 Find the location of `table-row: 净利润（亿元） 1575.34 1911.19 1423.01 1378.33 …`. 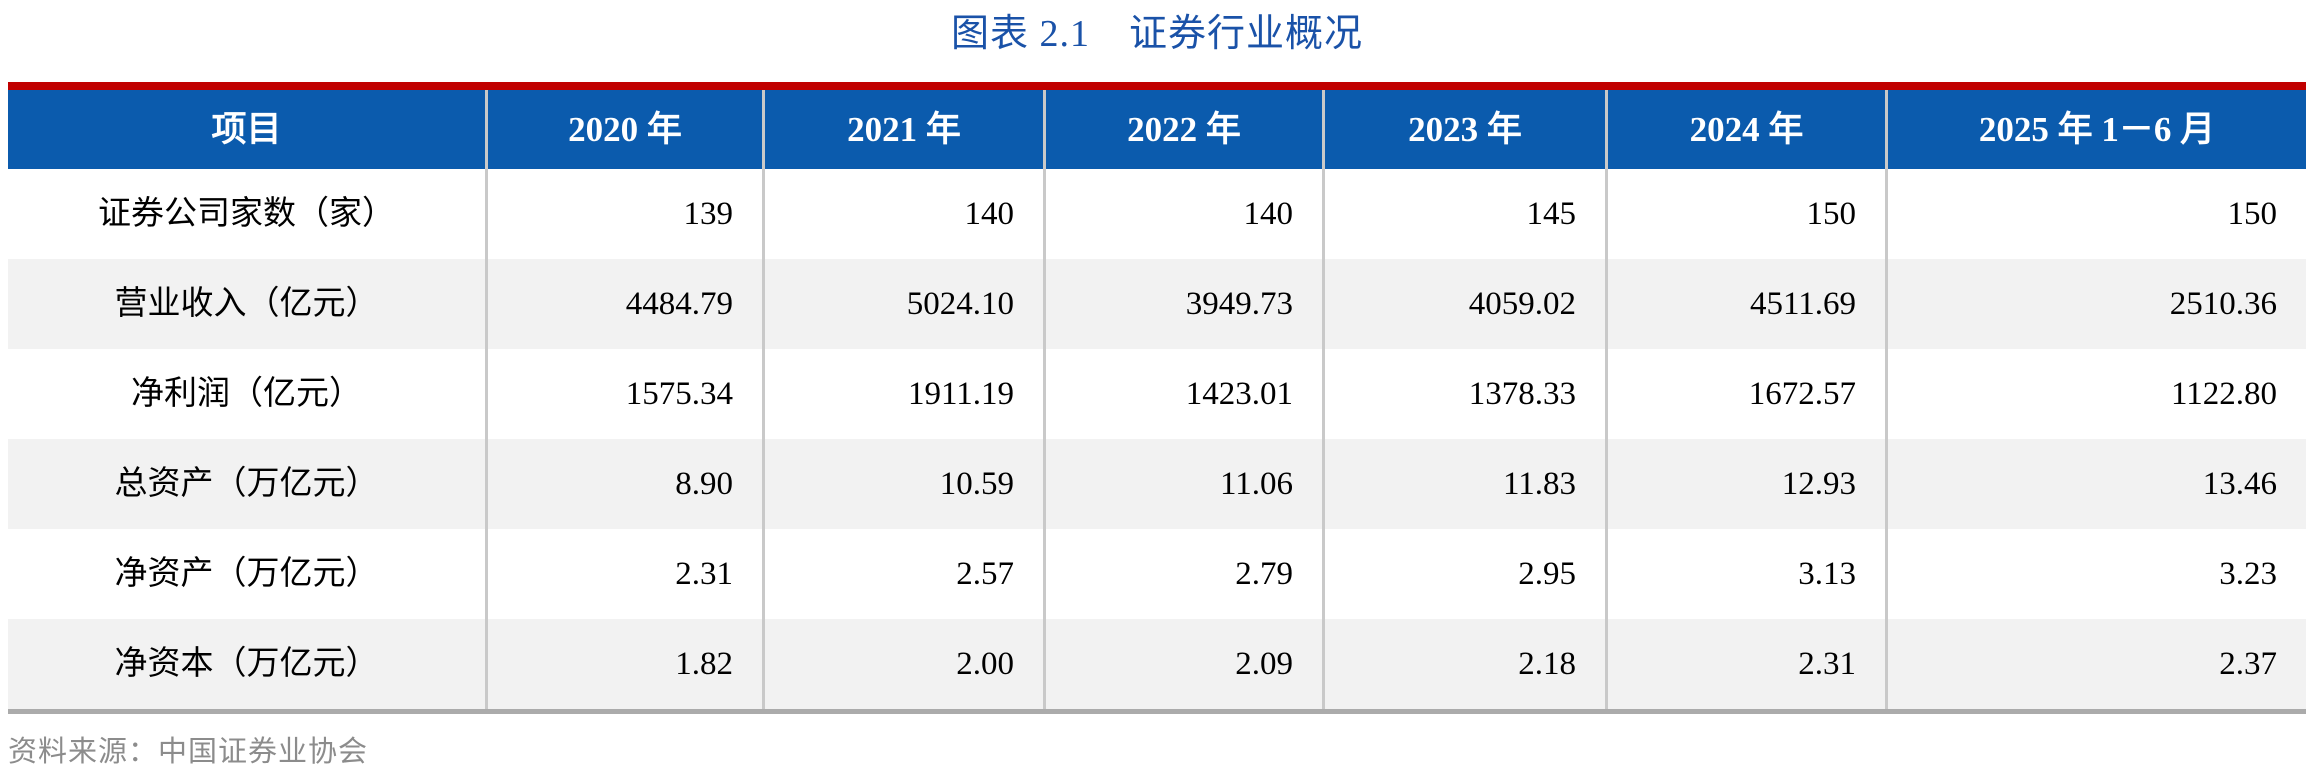

table-row: 净利润（亿元） 1575.34 1911.19 1423.01 1378.33 … is located at coordinates (1157, 394).